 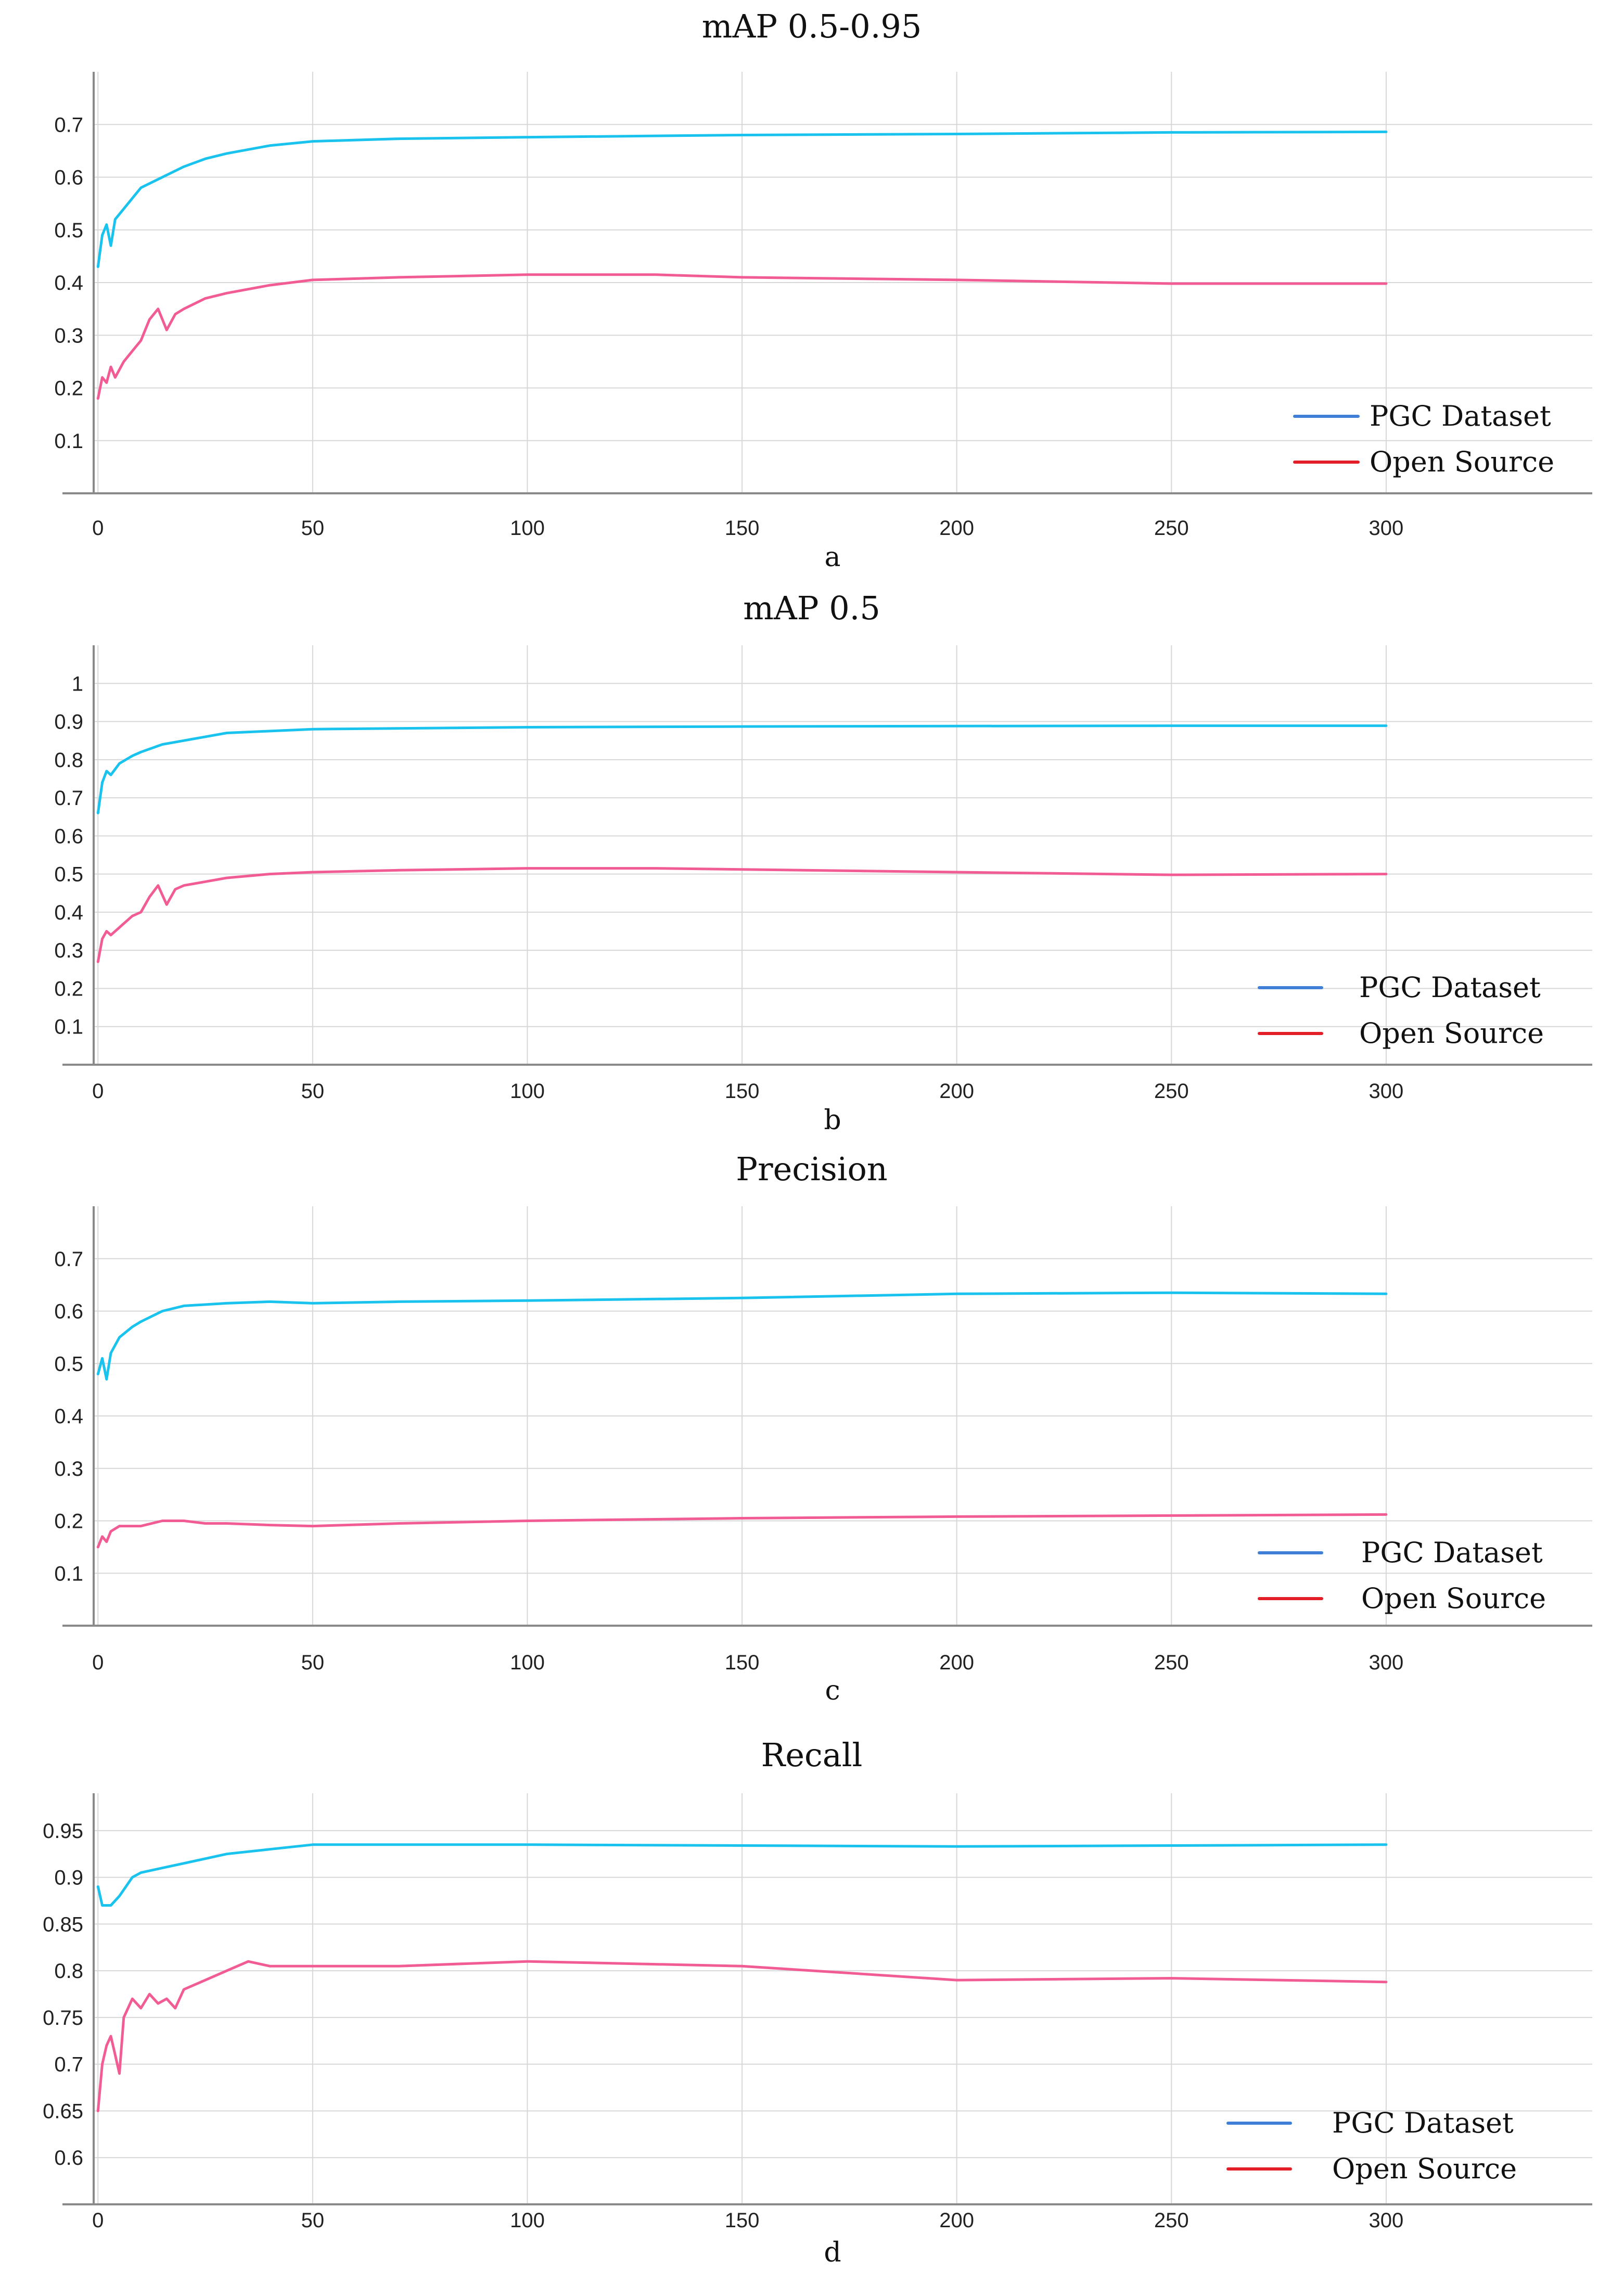 What do you see at coordinates (63, 2111) in the screenshot?
I see `y-tick-label: 0.65` at bounding box center [63, 2111].